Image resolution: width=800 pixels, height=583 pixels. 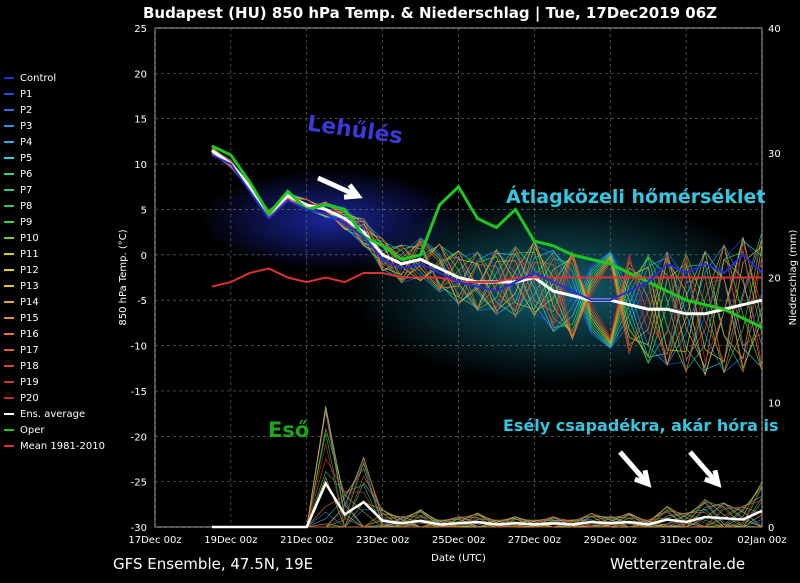 What do you see at coordinates (712, 478) in the screenshot?
I see `arrow-precip-2-head` at bounding box center [712, 478].